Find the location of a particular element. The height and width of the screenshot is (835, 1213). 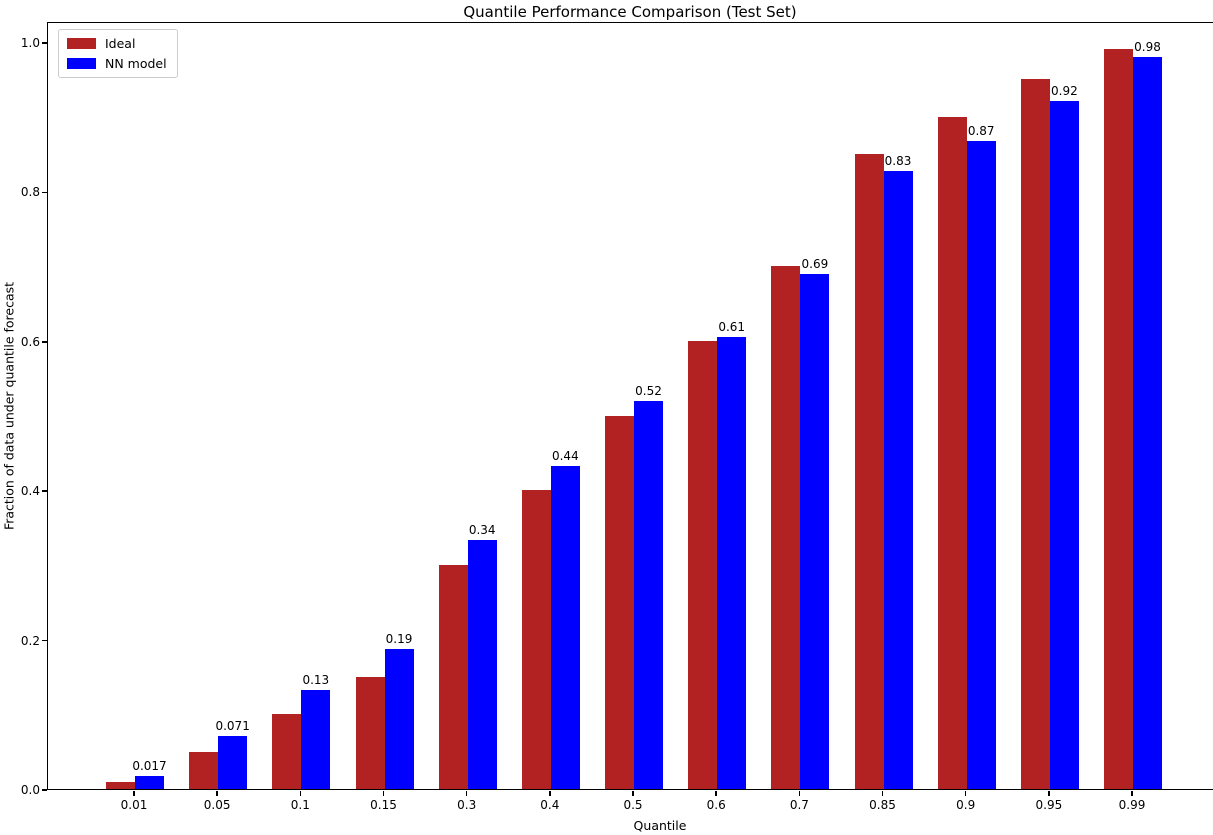

x-tick-label: 0.01 is located at coordinates (134, 805).